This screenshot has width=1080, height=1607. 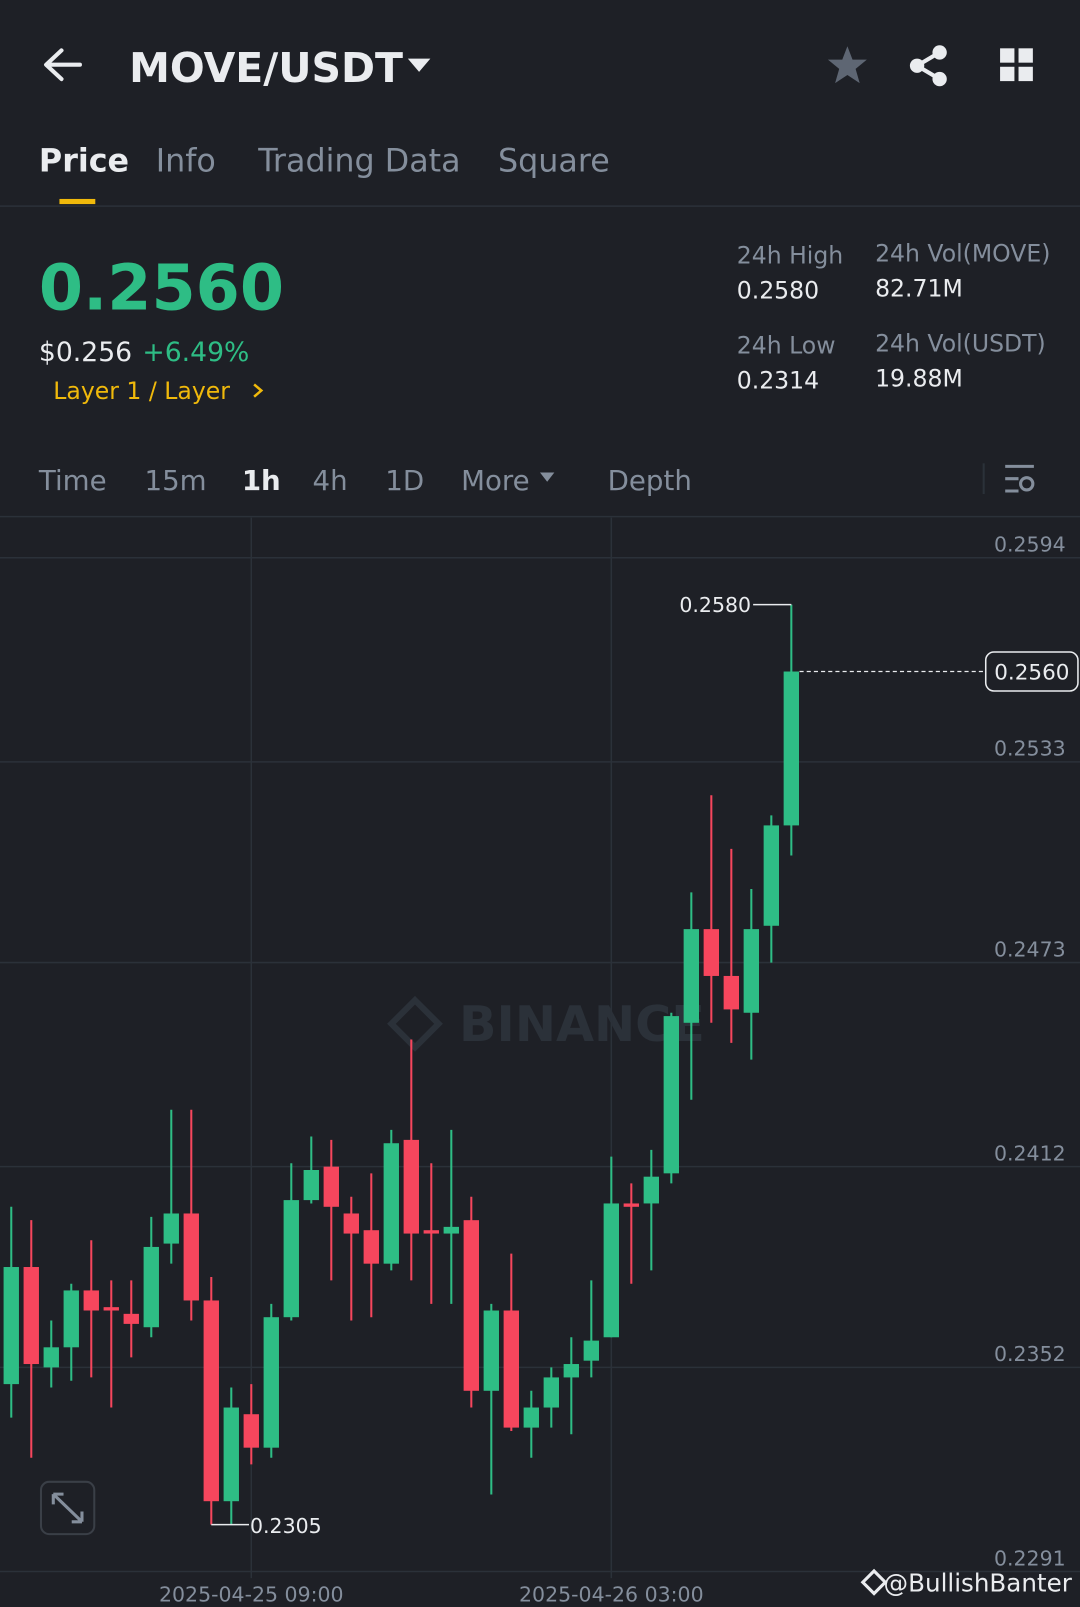 What do you see at coordinates (358, 161) in the screenshot?
I see `tab: Trading Data` at bounding box center [358, 161].